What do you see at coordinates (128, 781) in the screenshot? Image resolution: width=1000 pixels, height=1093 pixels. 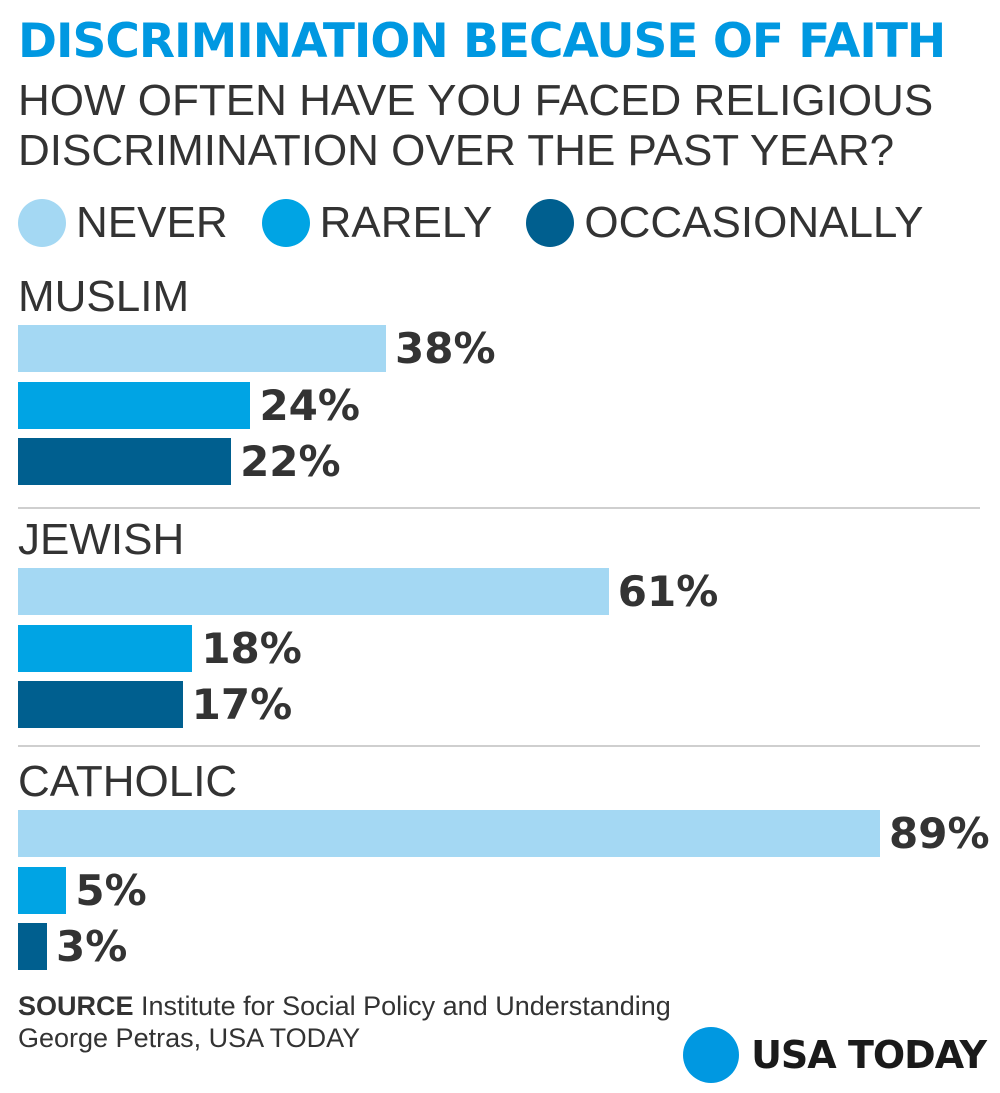 I see `group-label-catholic: CATHOLIC` at bounding box center [128, 781].